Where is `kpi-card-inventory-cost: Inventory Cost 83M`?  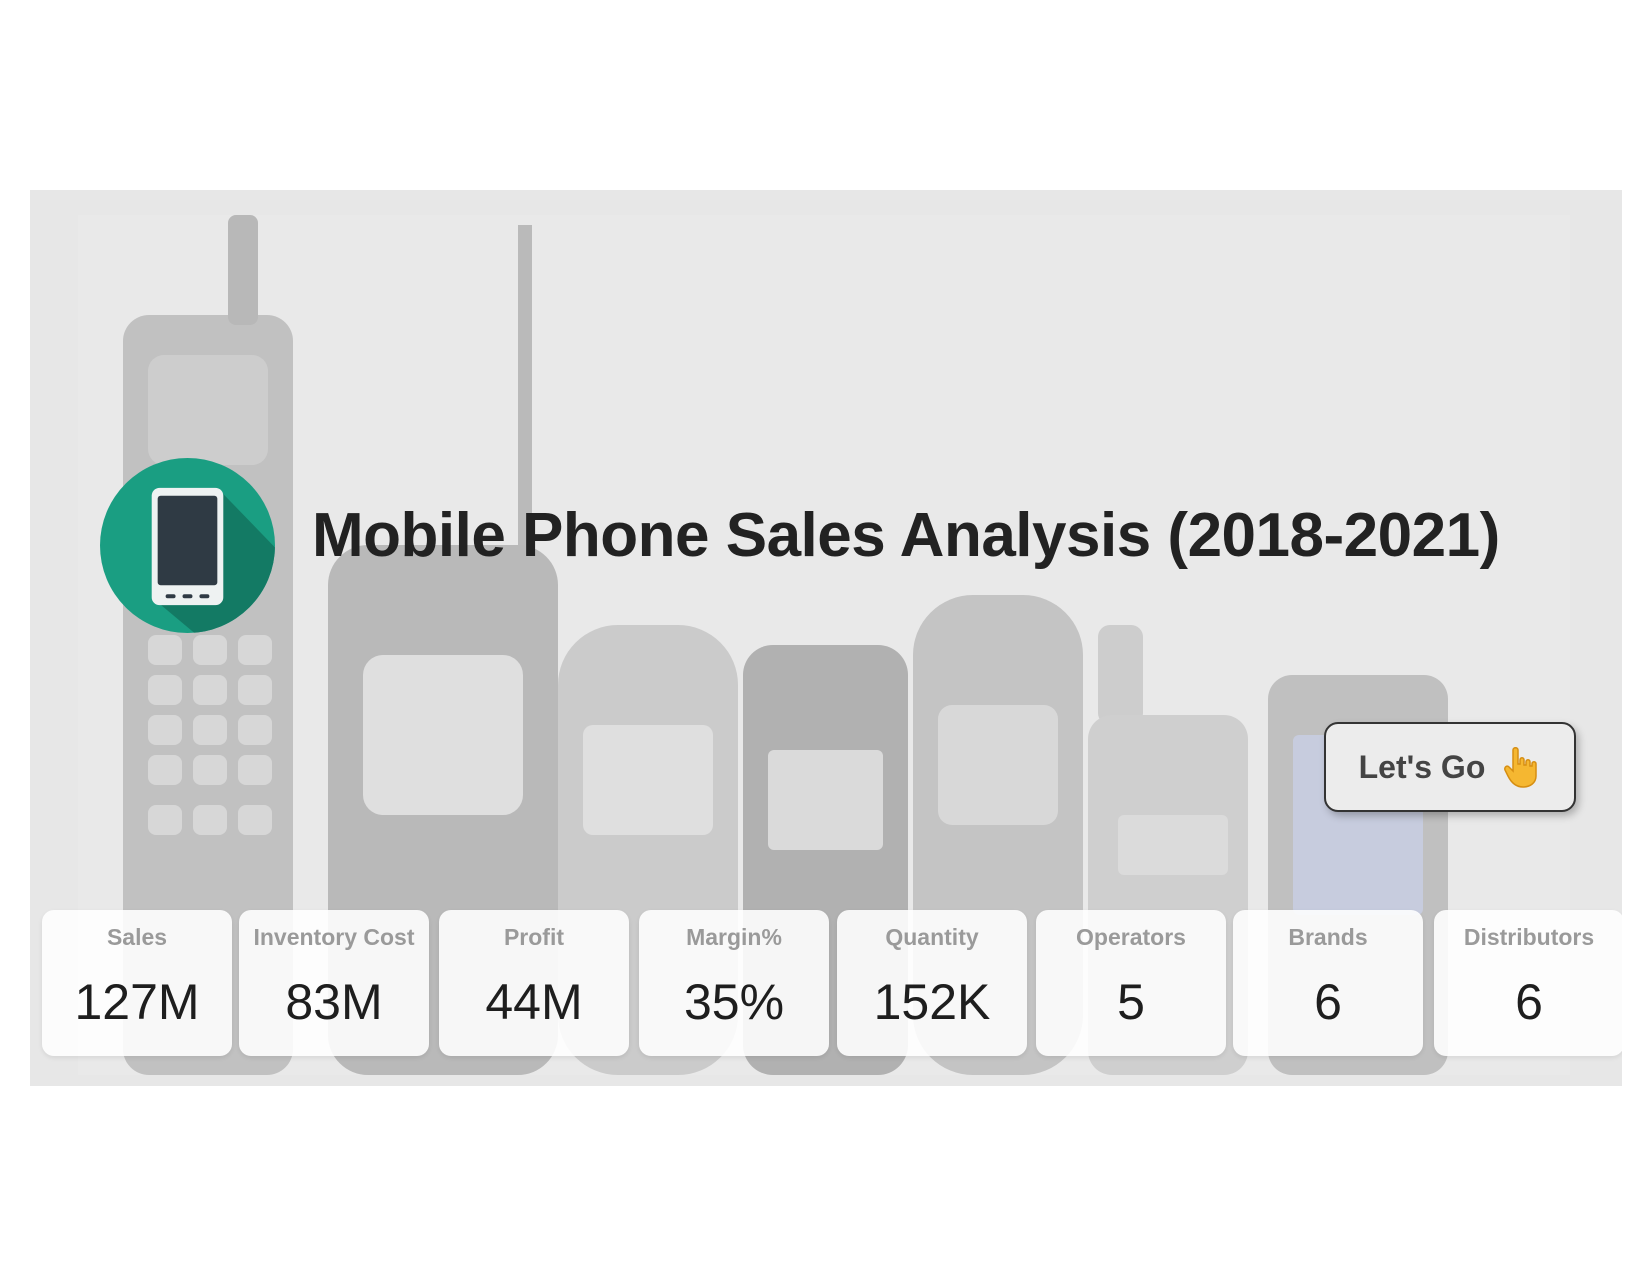 kpi-card-inventory-cost: Inventory Cost 83M is located at coordinates (334, 983).